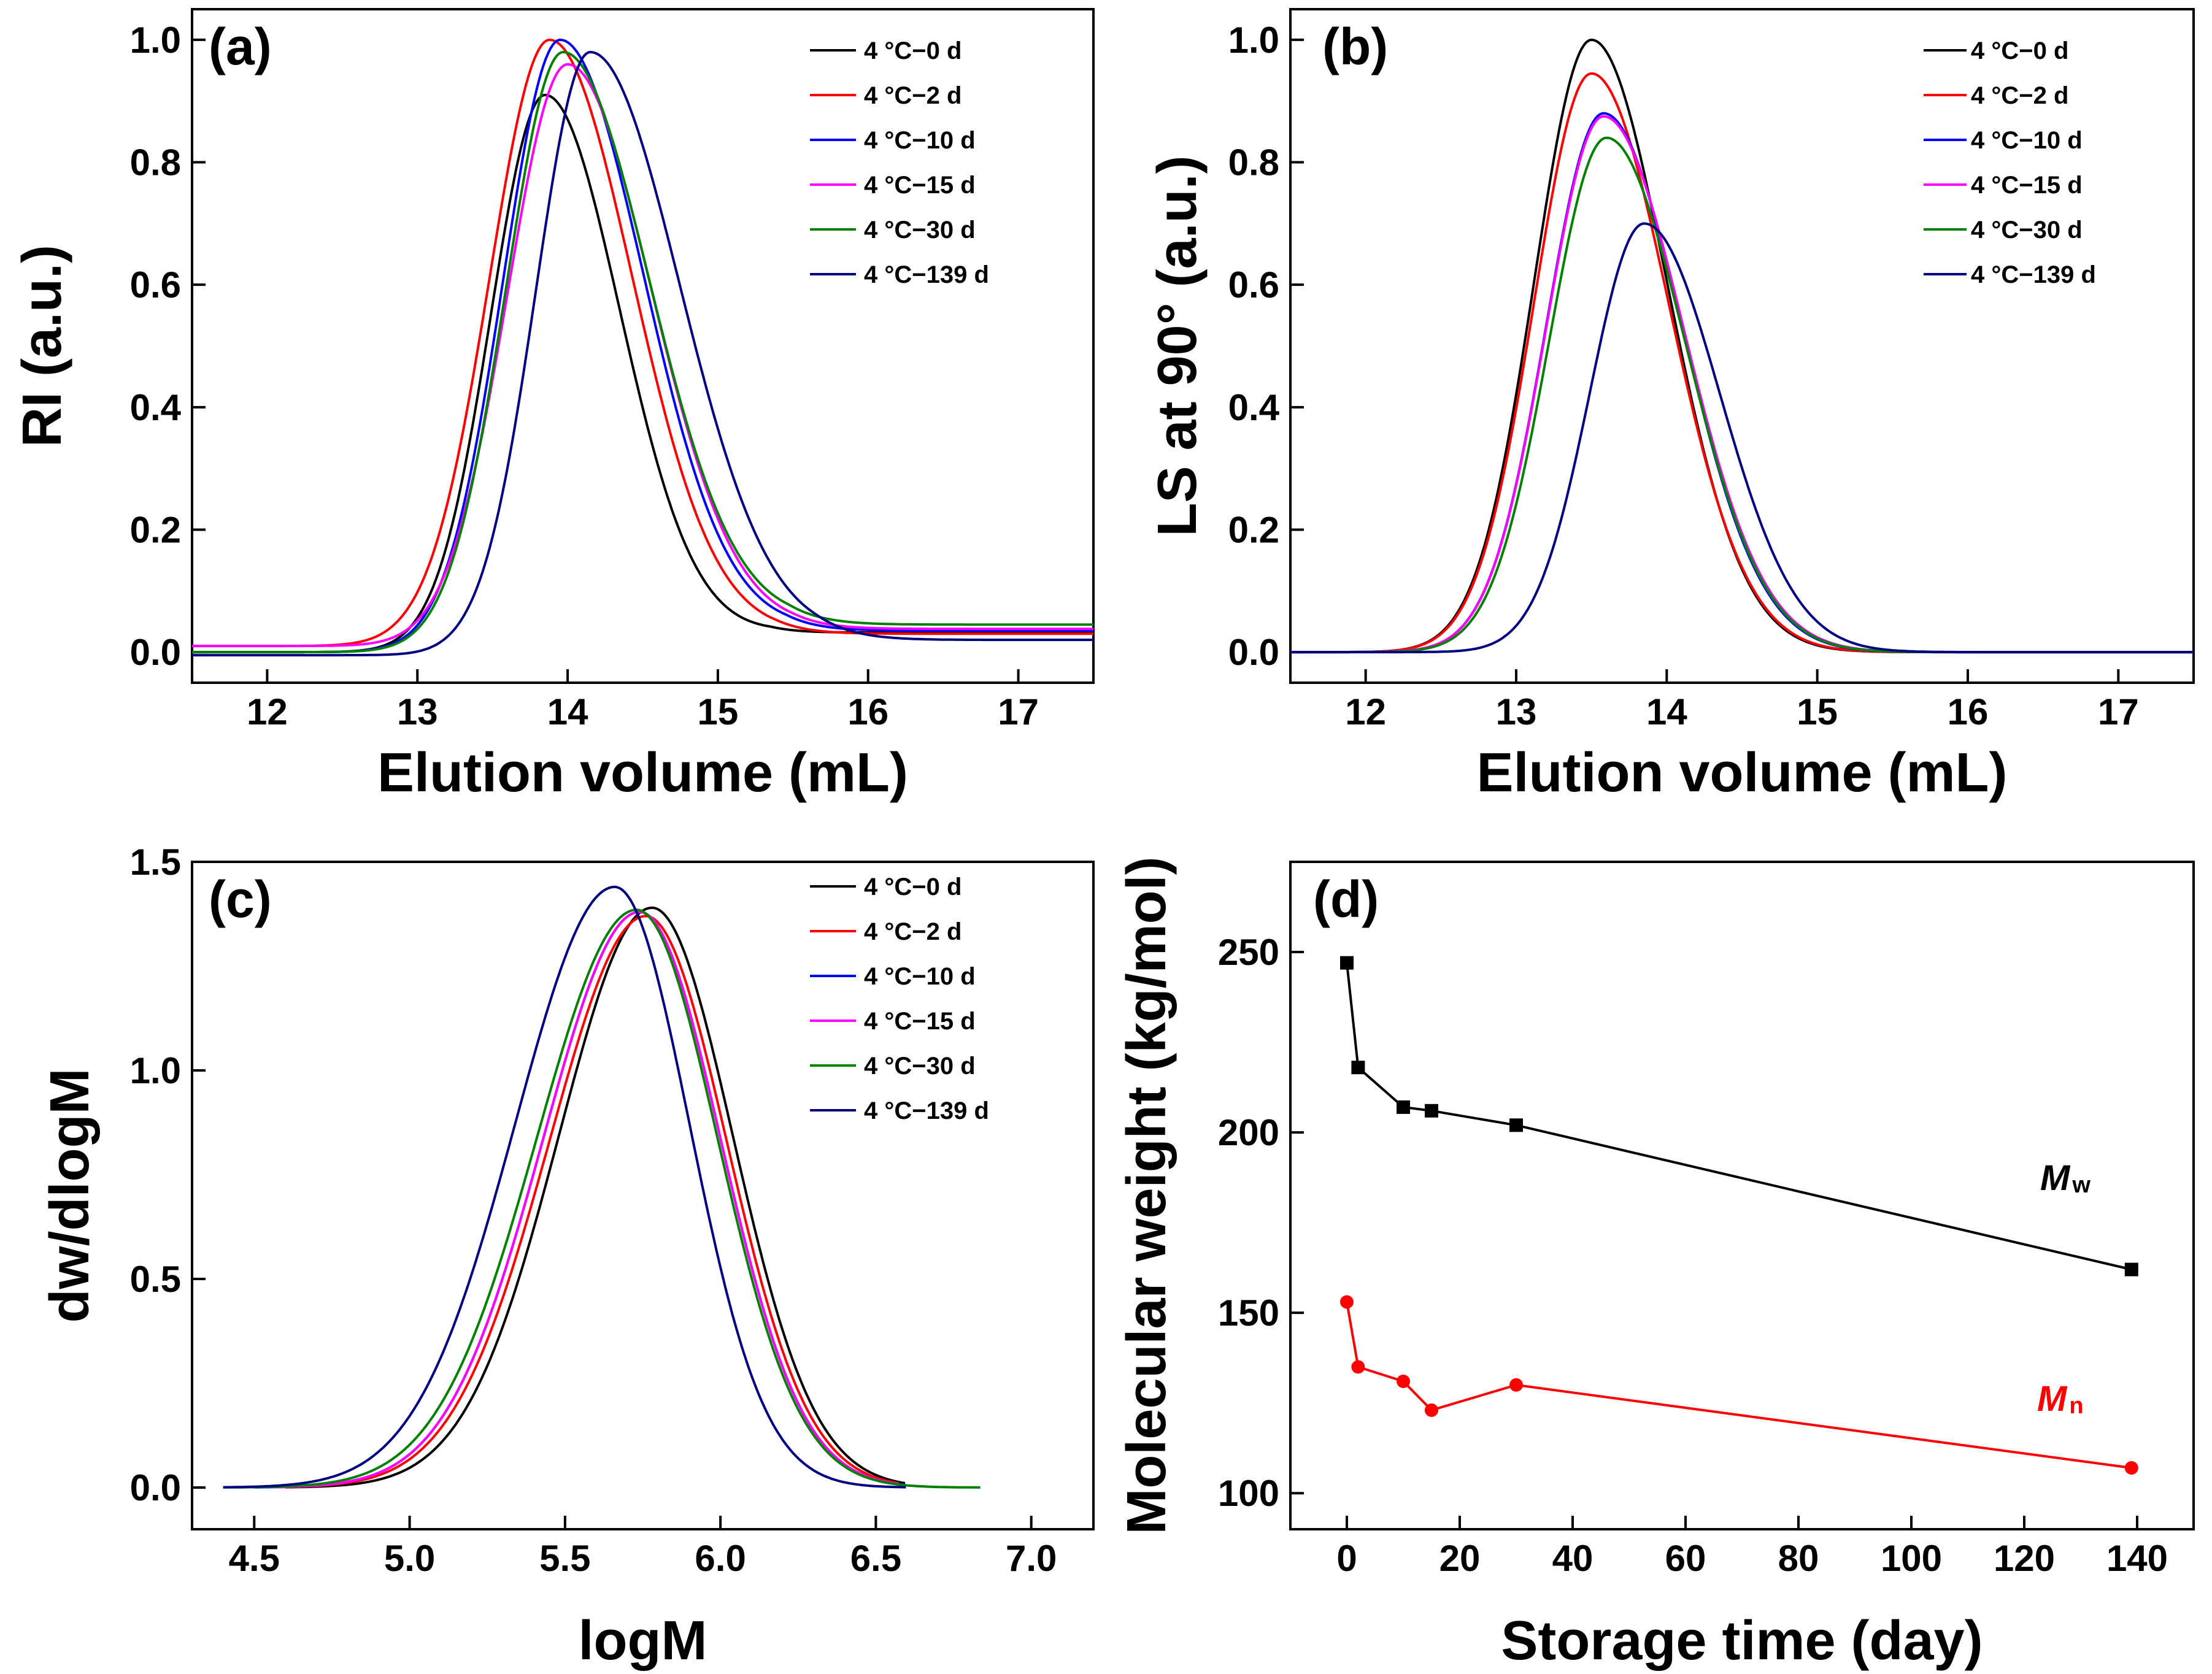  What do you see at coordinates (155, 1070) in the screenshot?
I see `y-tick-label-c: 1.0` at bounding box center [155, 1070].